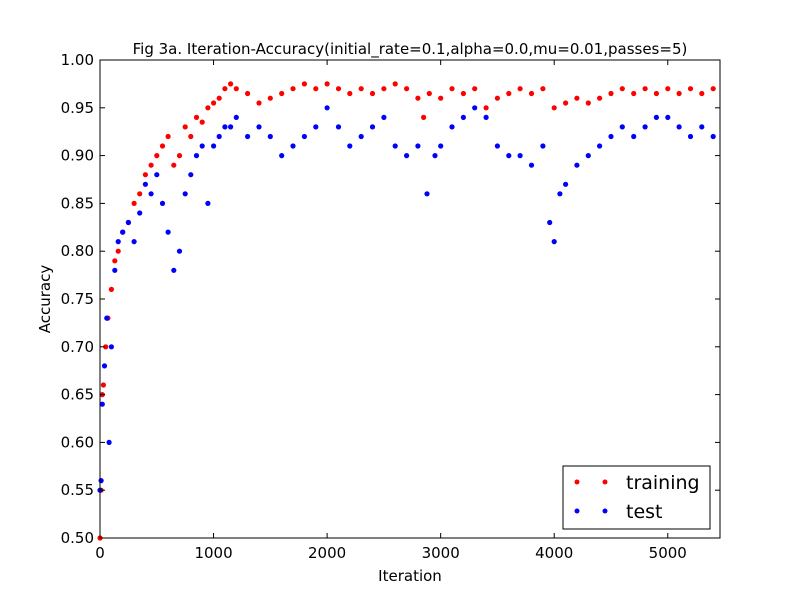 The height and width of the screenshot is (600, 800). What do you see at coordinates (45, 299) in the screenshot?
I see `y-axis-label: Accuracy` at bounding box center [45, 299].